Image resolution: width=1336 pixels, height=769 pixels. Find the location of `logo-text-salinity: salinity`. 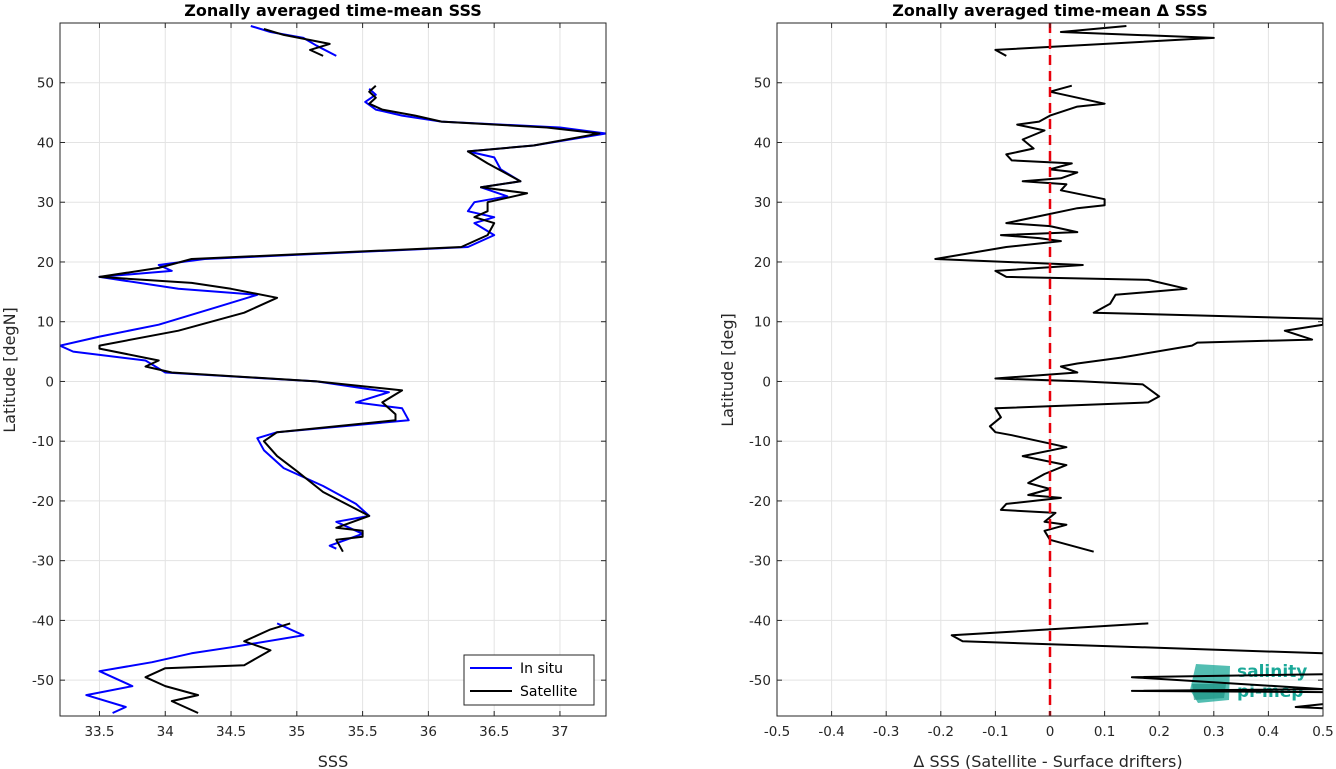

logo-text-salinity: salinity is located at coordinates (1272, 672).